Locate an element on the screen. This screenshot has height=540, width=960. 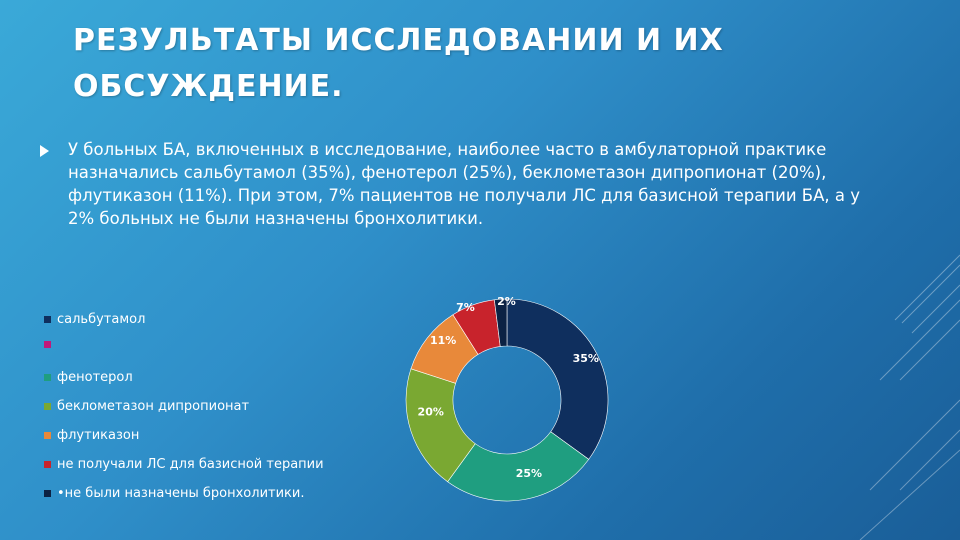
legend-item: не получали ЛС для базисной терапии is located at coordinates (184, 464).